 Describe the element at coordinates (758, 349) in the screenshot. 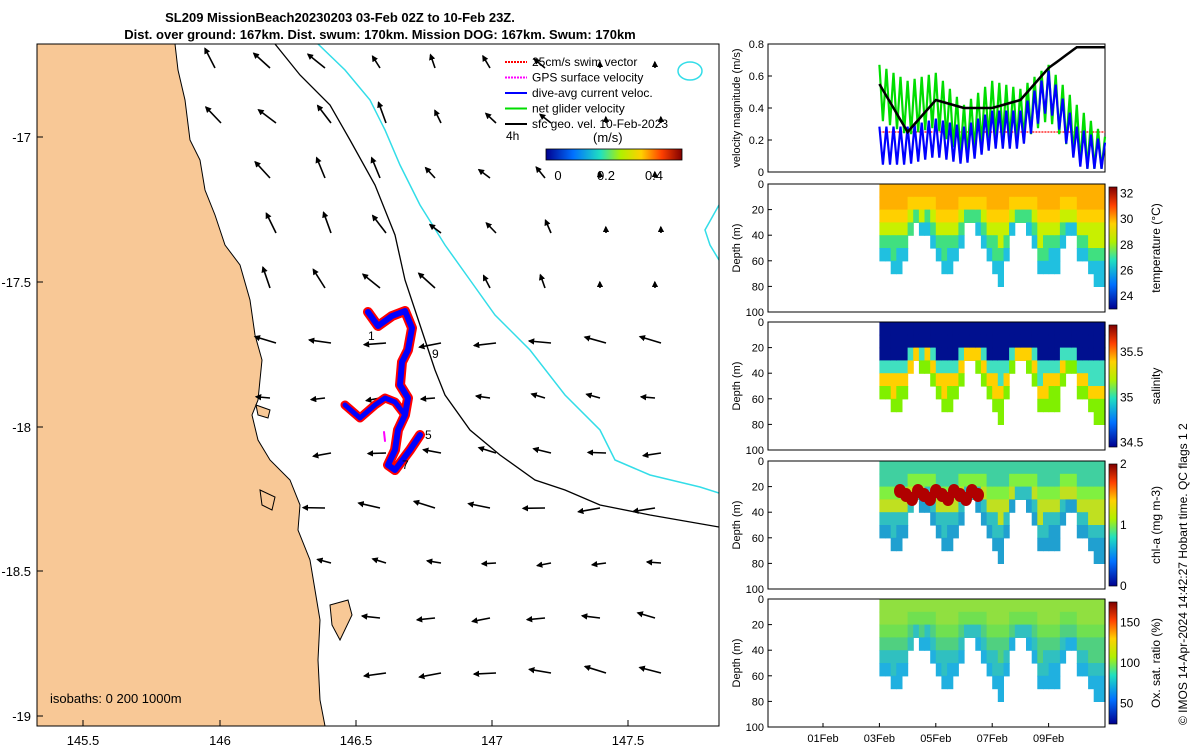

I see `depth-tick: 20` at that location.